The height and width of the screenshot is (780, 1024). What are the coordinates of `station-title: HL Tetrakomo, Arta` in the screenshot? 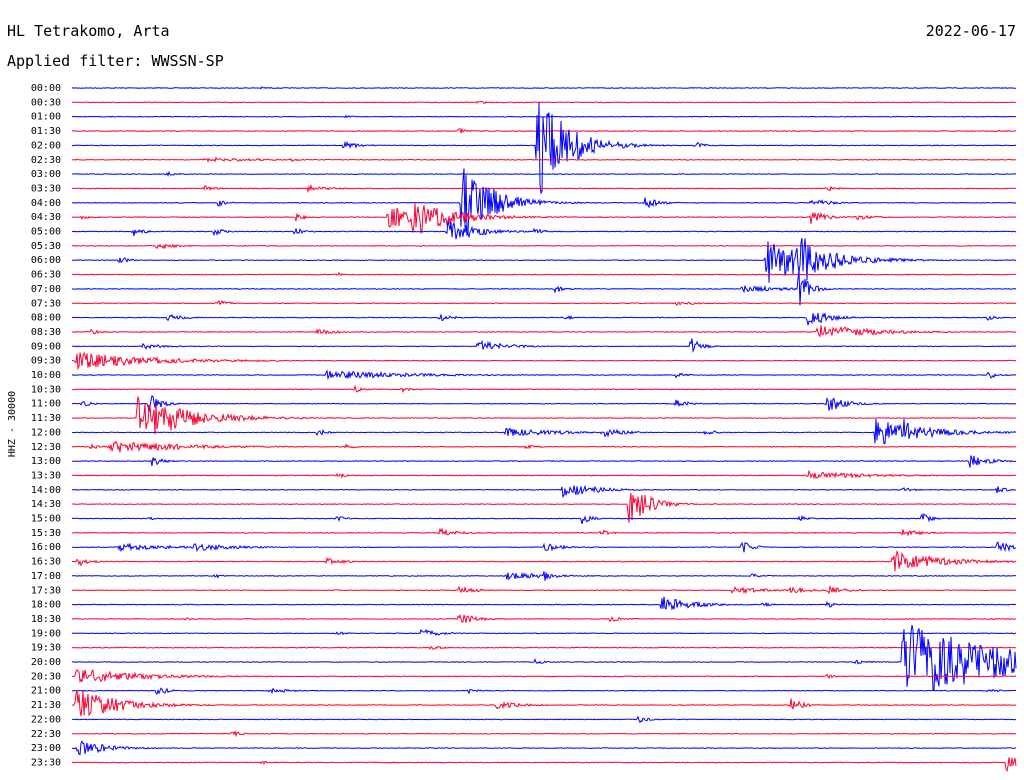 It's located at (88, 31).